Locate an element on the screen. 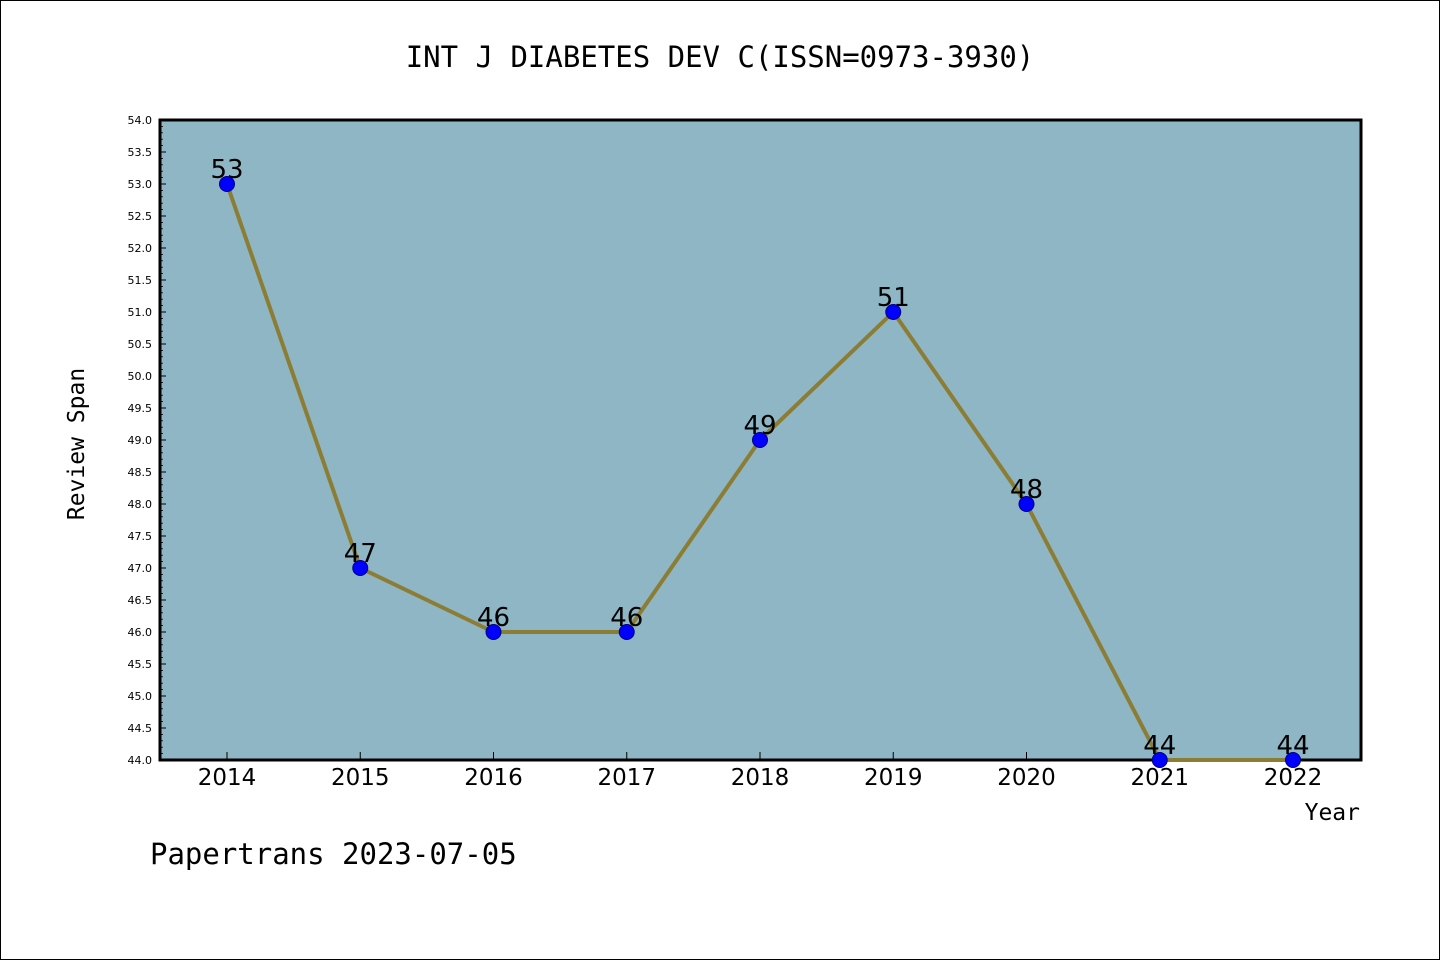 This screenshot has height=960, width=1440. data-label: 53 is located at coordinates (226, 170).